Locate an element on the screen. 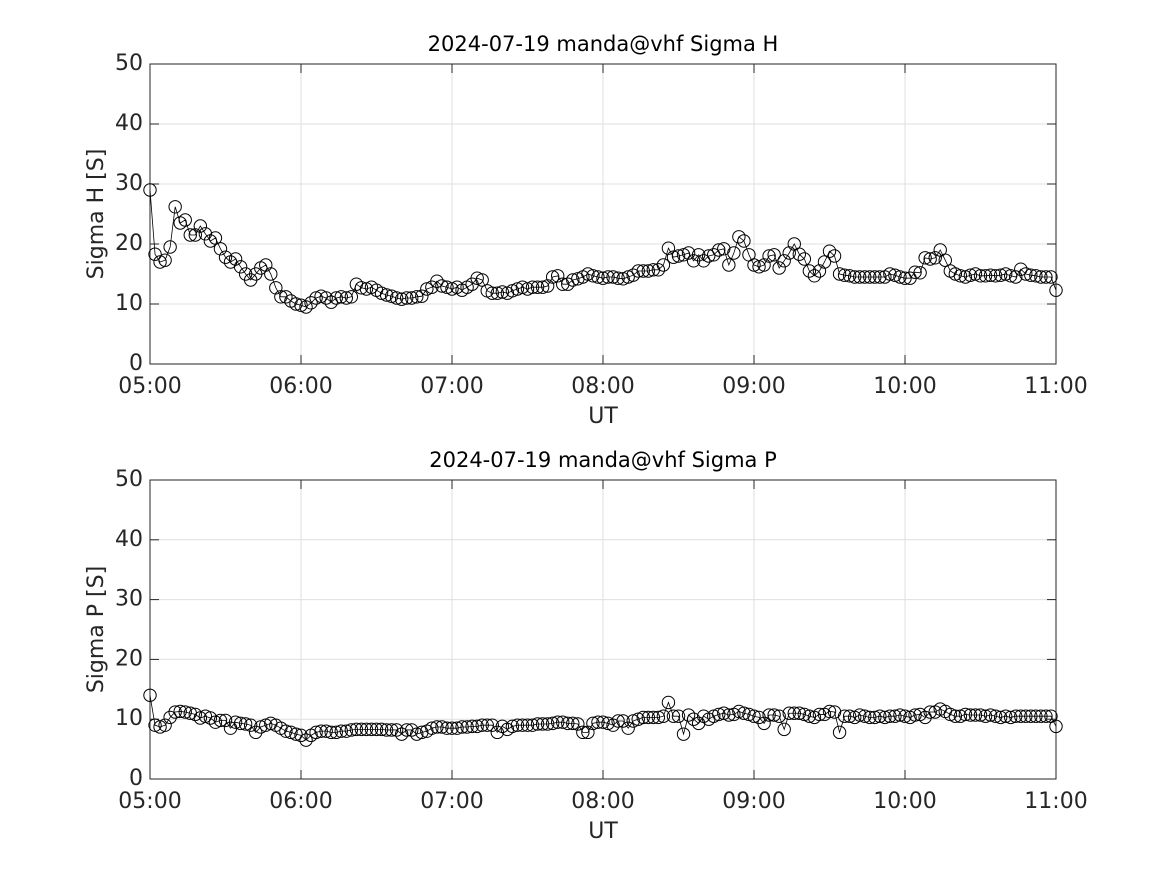  x-tick-label: 09:00 is located at coordinates (753, 386).